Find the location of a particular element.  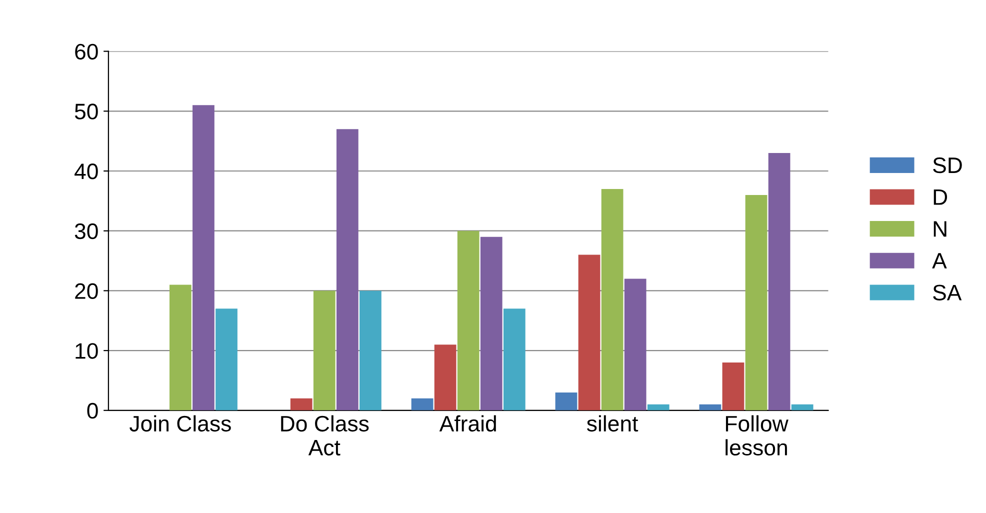

legend-label: SA is located at coordinates (947, 292).